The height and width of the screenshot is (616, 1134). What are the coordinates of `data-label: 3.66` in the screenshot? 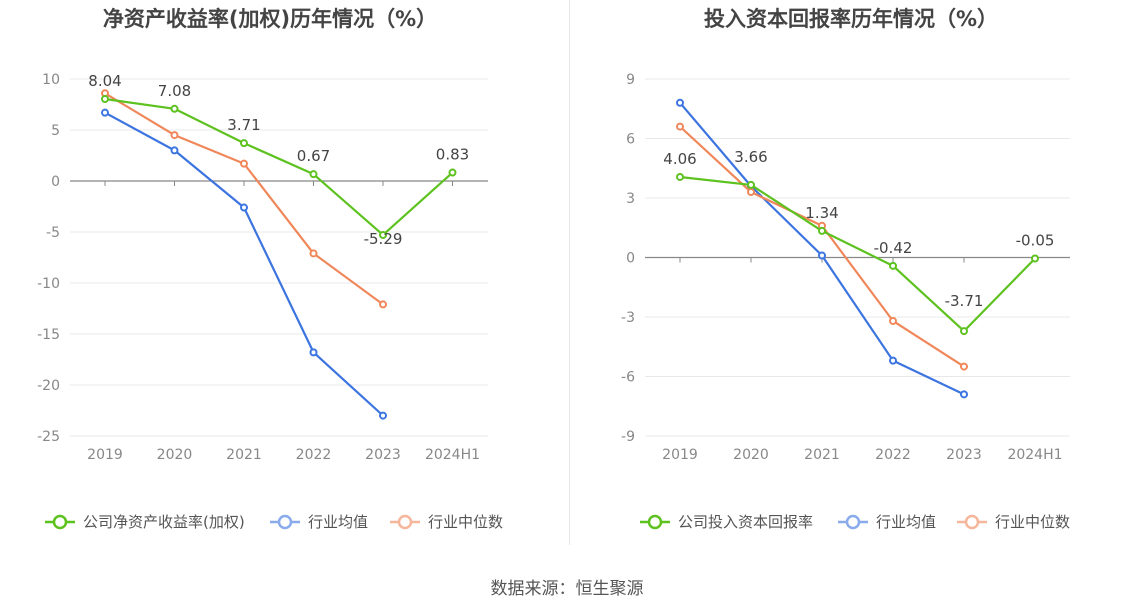 It's located at (750, 157).